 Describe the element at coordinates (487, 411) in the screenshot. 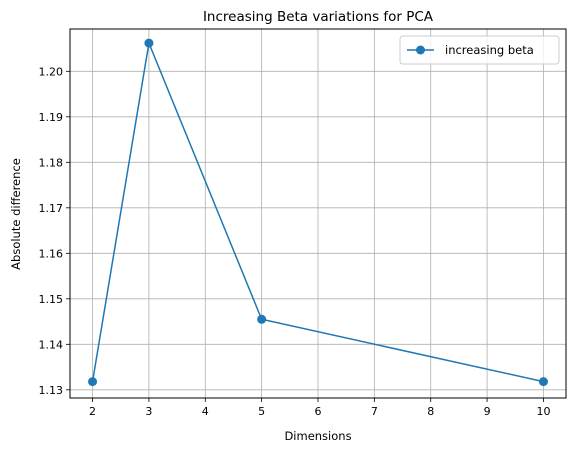

I see `x-tick-label: 9` at that location.